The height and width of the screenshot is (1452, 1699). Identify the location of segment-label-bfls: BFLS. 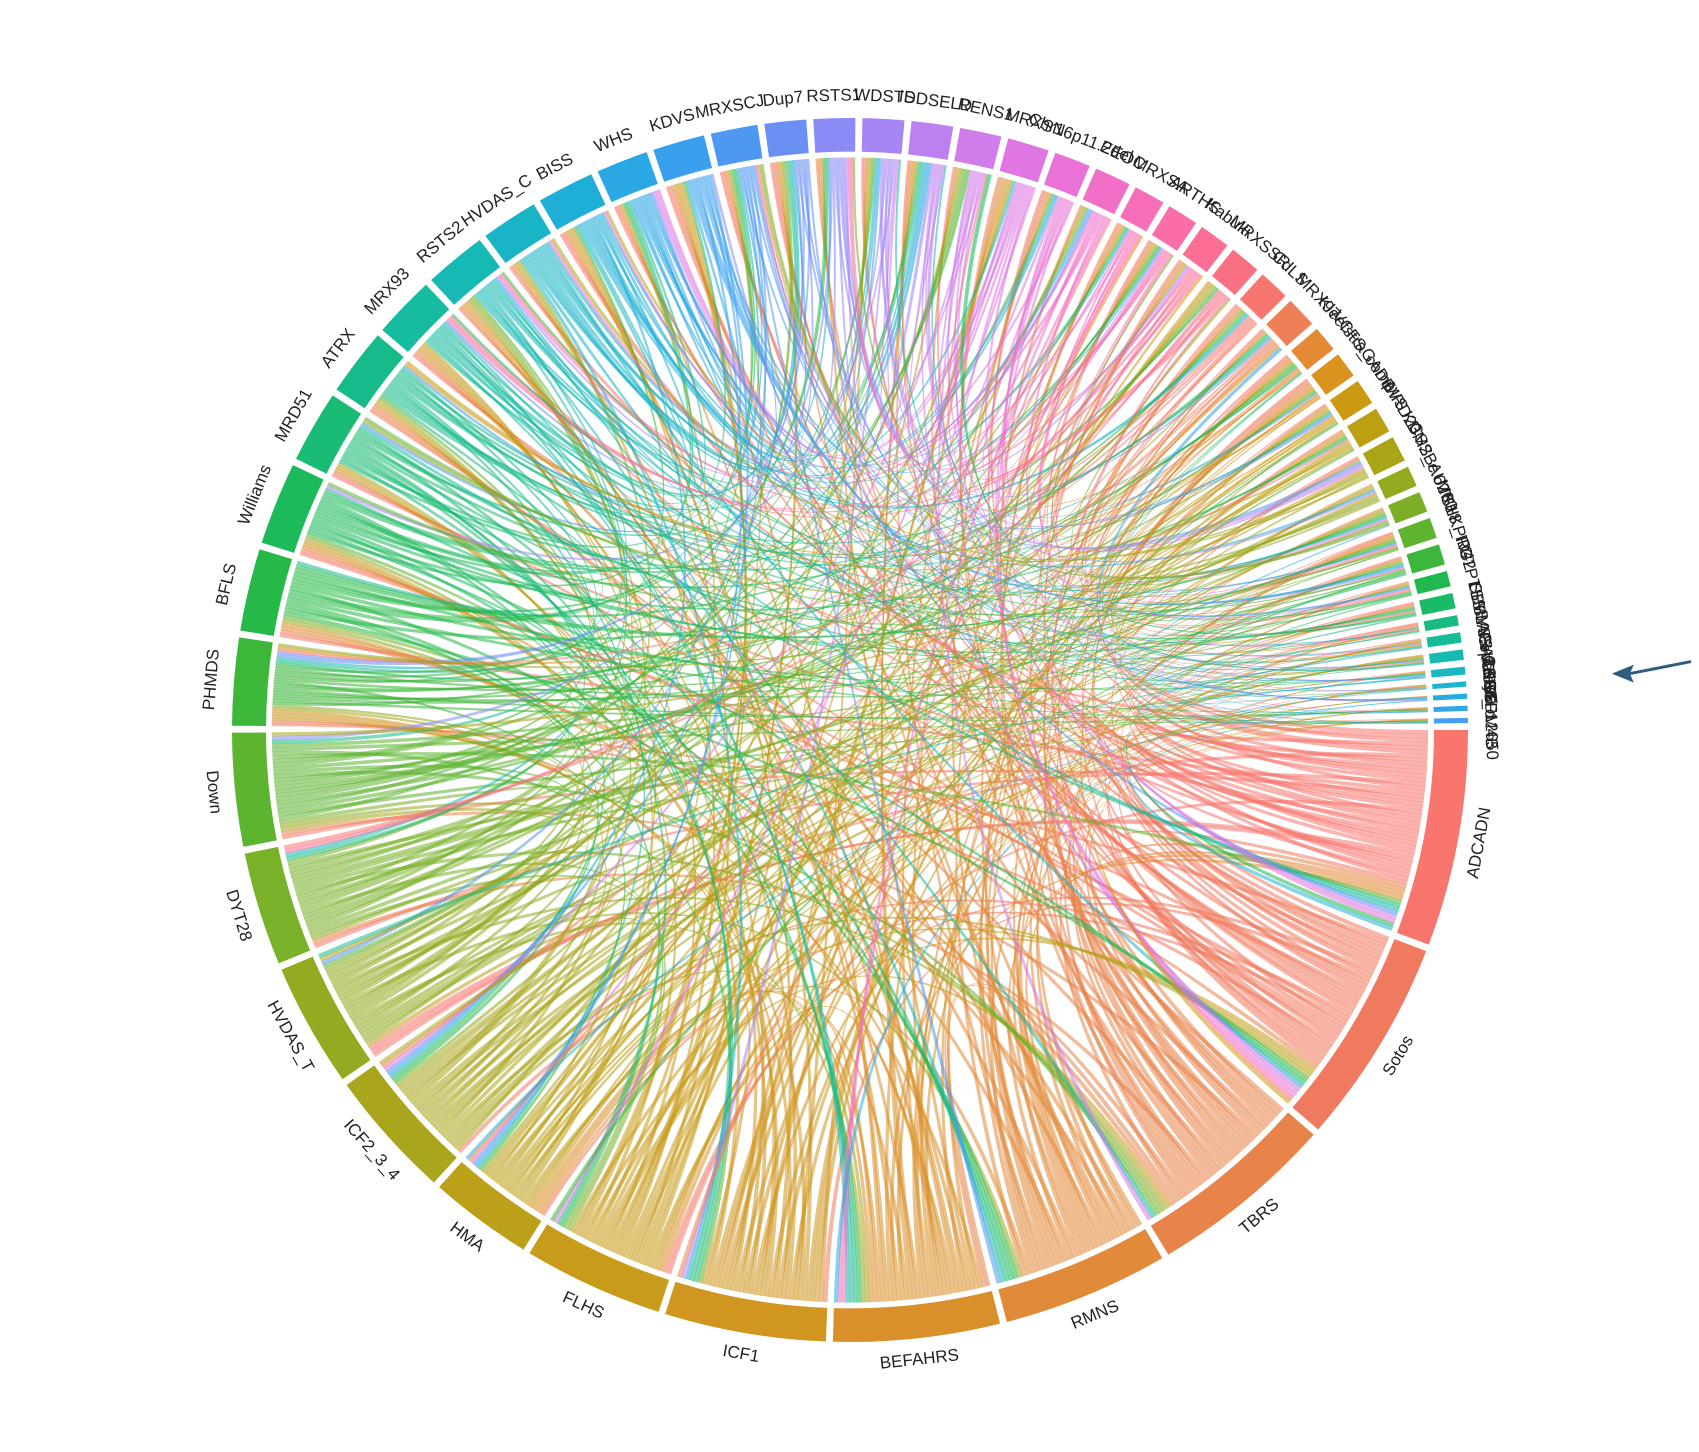
(226, 584).